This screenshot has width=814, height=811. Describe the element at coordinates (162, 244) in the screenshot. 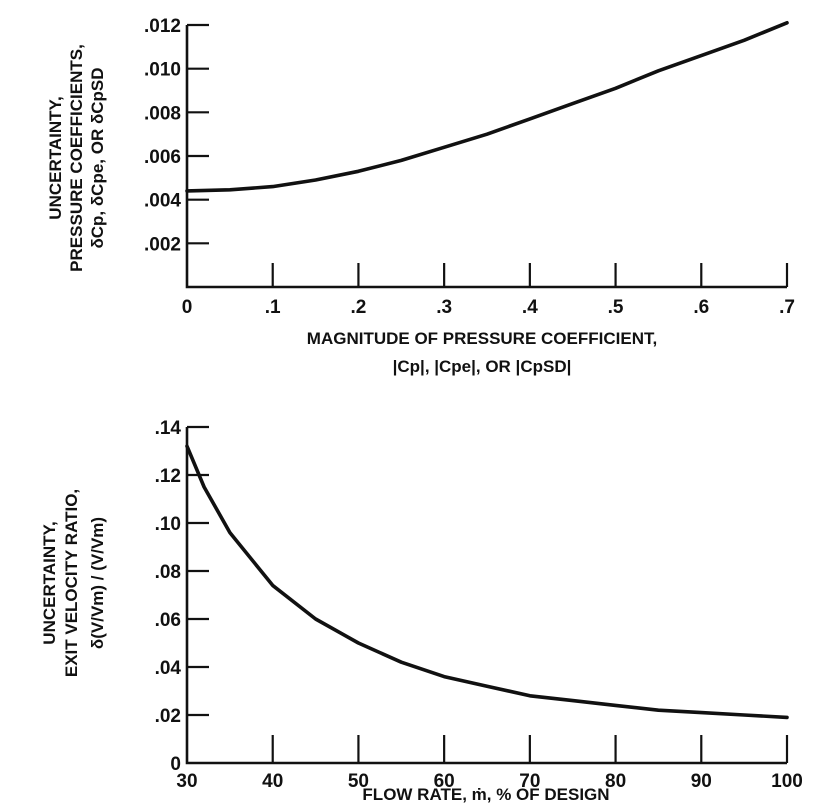

I see `y-tick-label: .002` at that location.